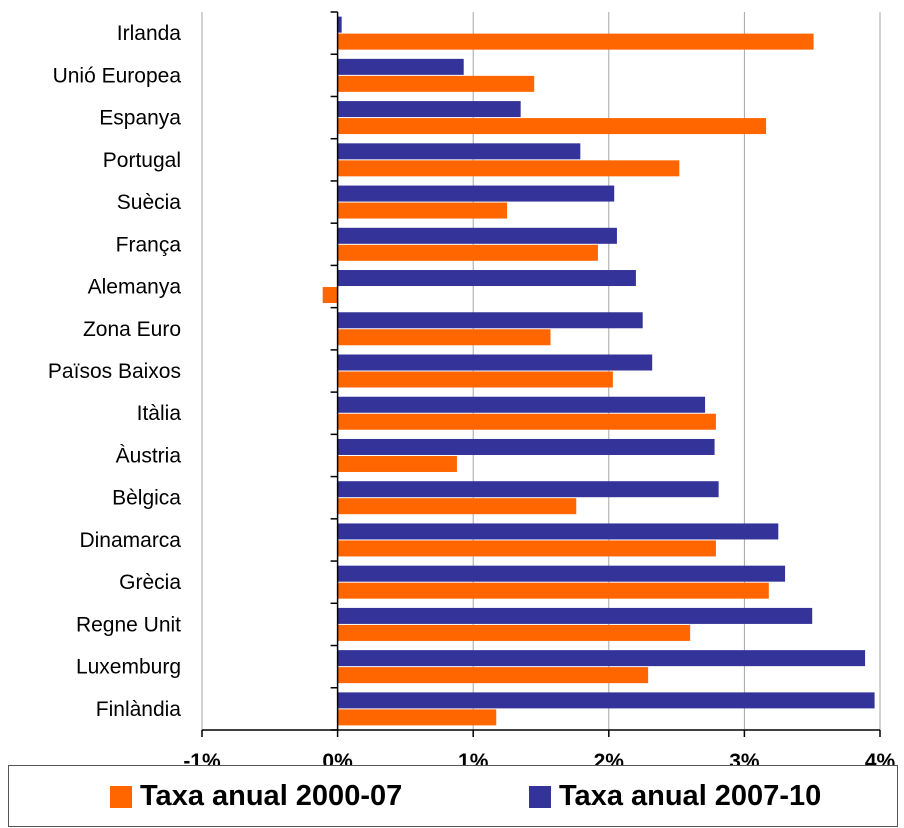 The height and width of the screenshot is (828, 904). Describe the element at coordinates (146, 498) in the screenshot. I see `category-label: Bèlgica` at that location.